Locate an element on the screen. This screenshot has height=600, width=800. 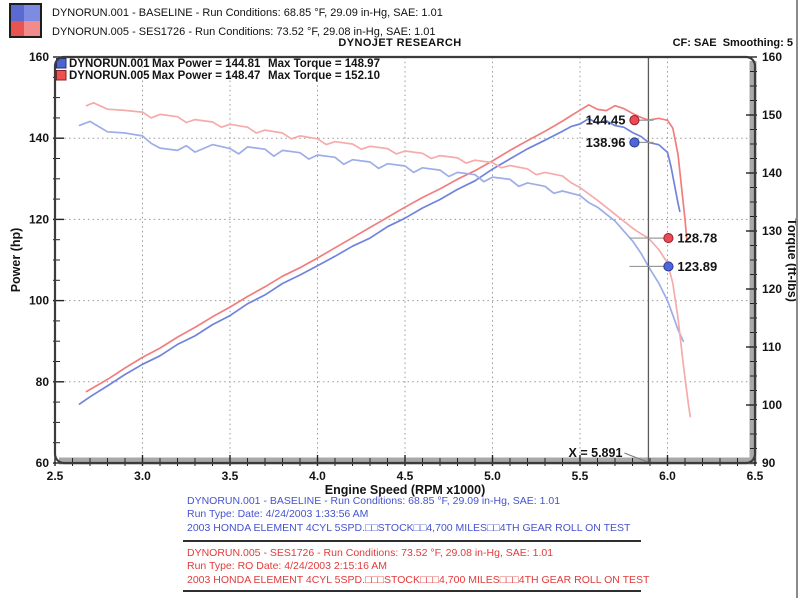
run1-info-line2: Run Type: Date: 4/24/2003 1:33:56 AM is located at coordinates (278, 514).